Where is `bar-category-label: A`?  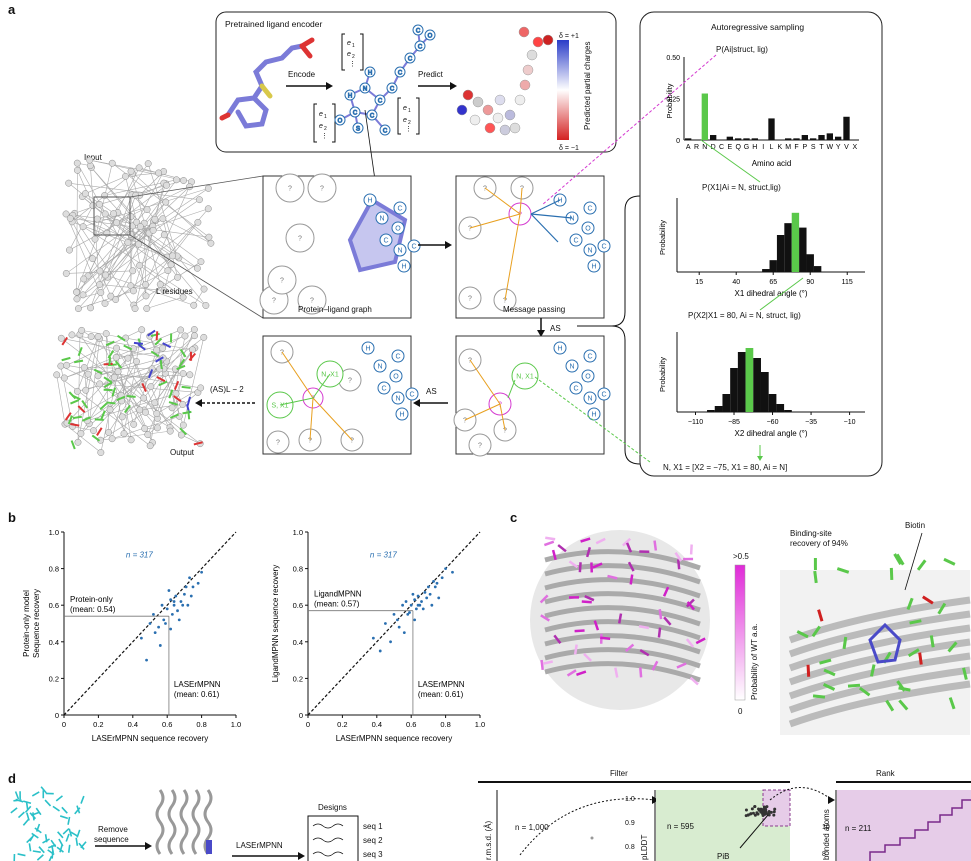
bar-category-label: A is located at coordinates (688, 147).